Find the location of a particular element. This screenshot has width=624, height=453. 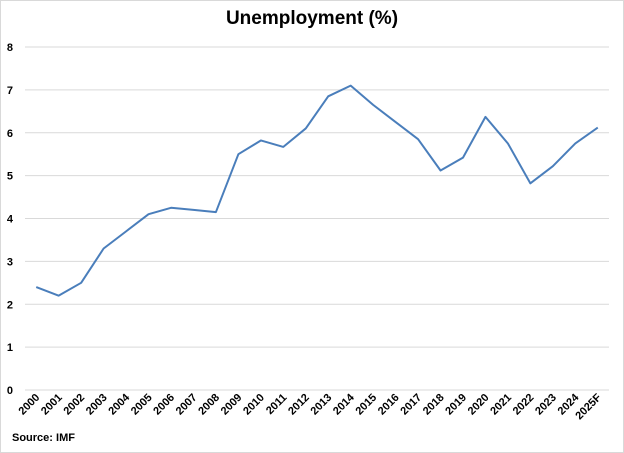

x-tick-label: 2018 is located at coordinates (434, 405).